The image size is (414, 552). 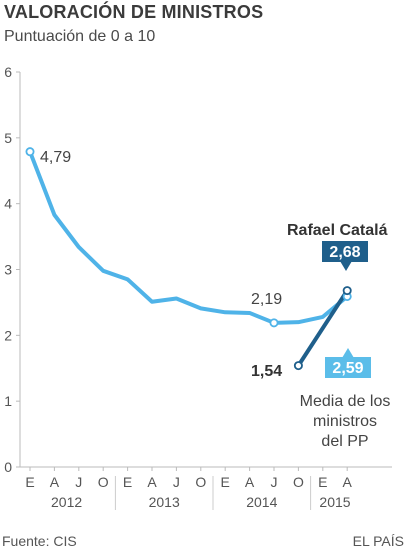 What do you see at coordinates (8, 204) in the screenshot?
I see `y-tick-label-4: 4` at bounding box center [8, 204].